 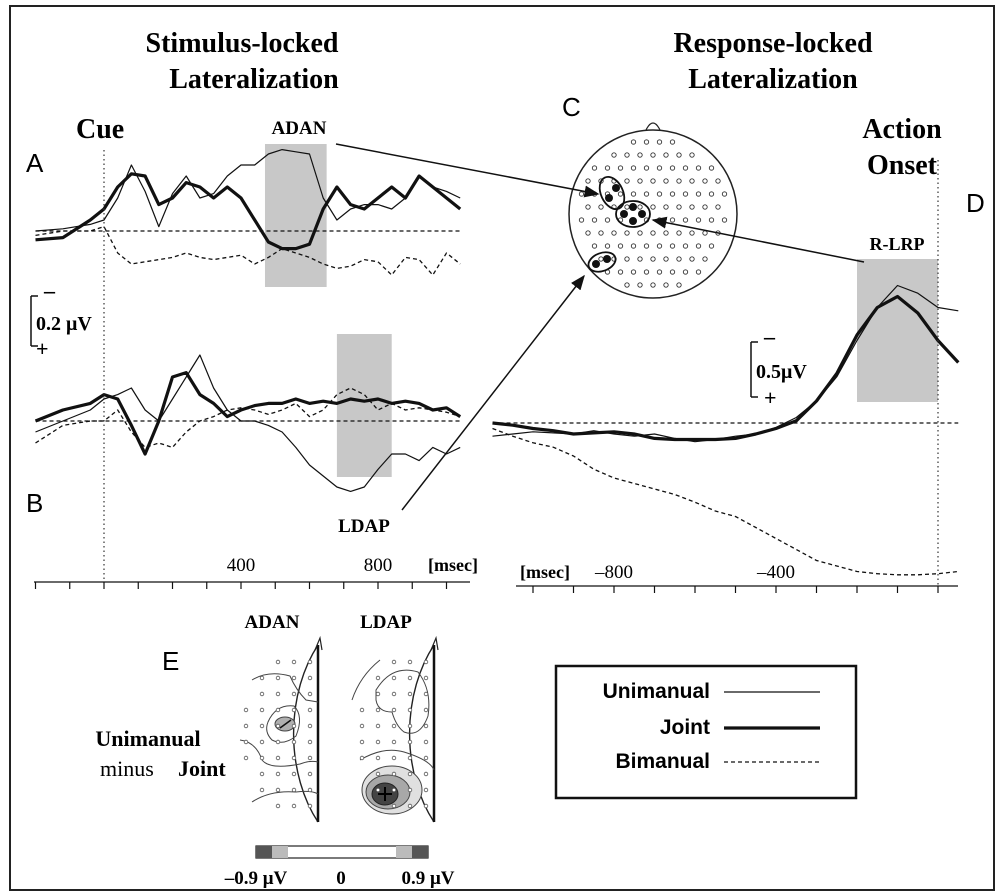 What do you see at coordinates (248, 418) in the screenshot?
I see `panel-b-series-bimanual` at bounding box center [248, 418].